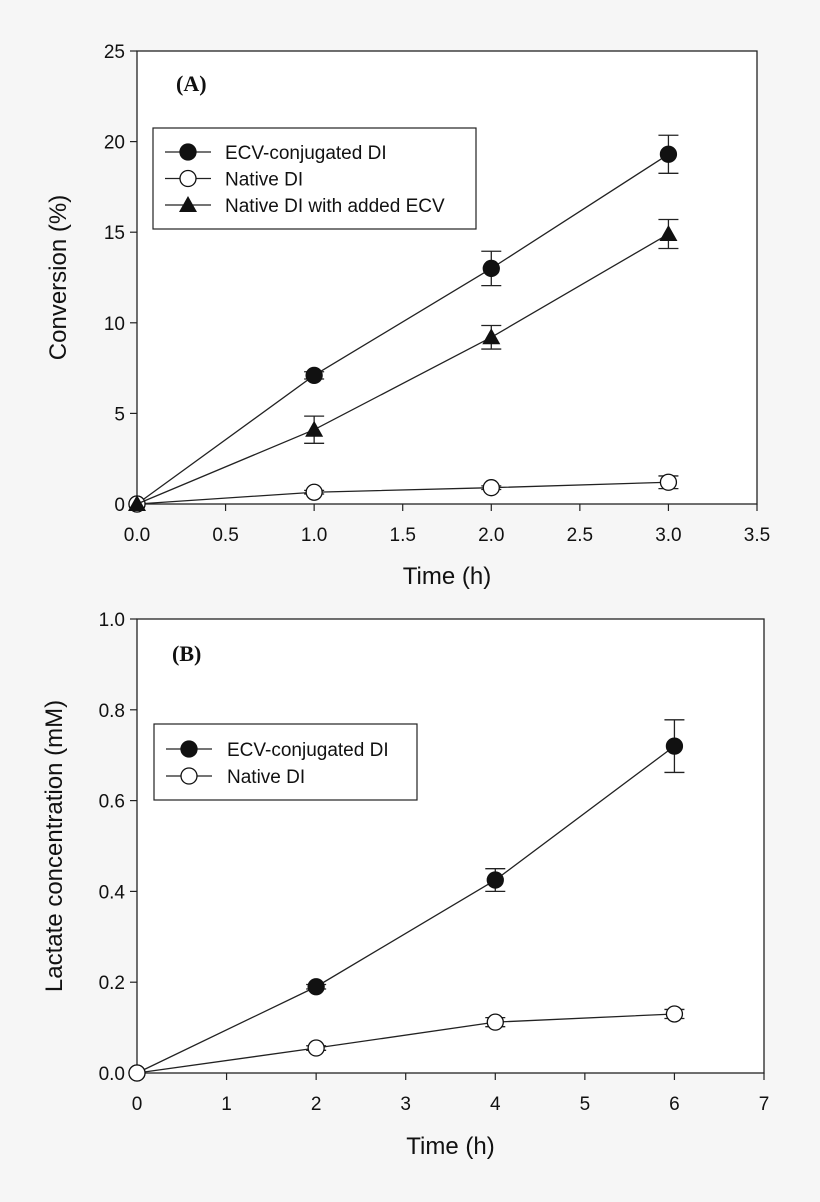  I want to click on x-tick-label: 6, so click(674, 1104).